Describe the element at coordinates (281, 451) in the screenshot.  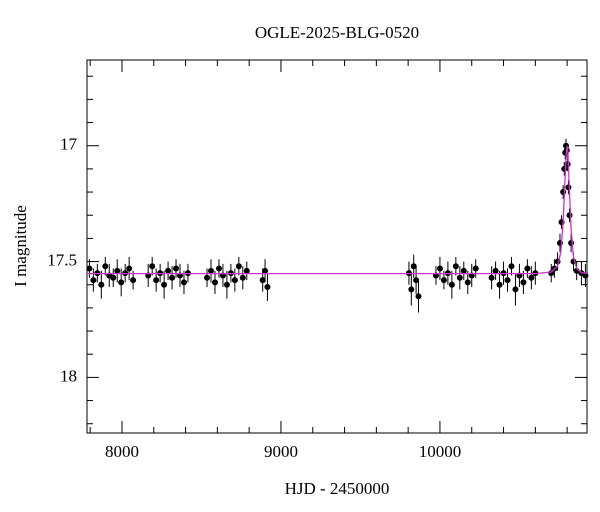
I see `x-tick-label: 9000` at that location.